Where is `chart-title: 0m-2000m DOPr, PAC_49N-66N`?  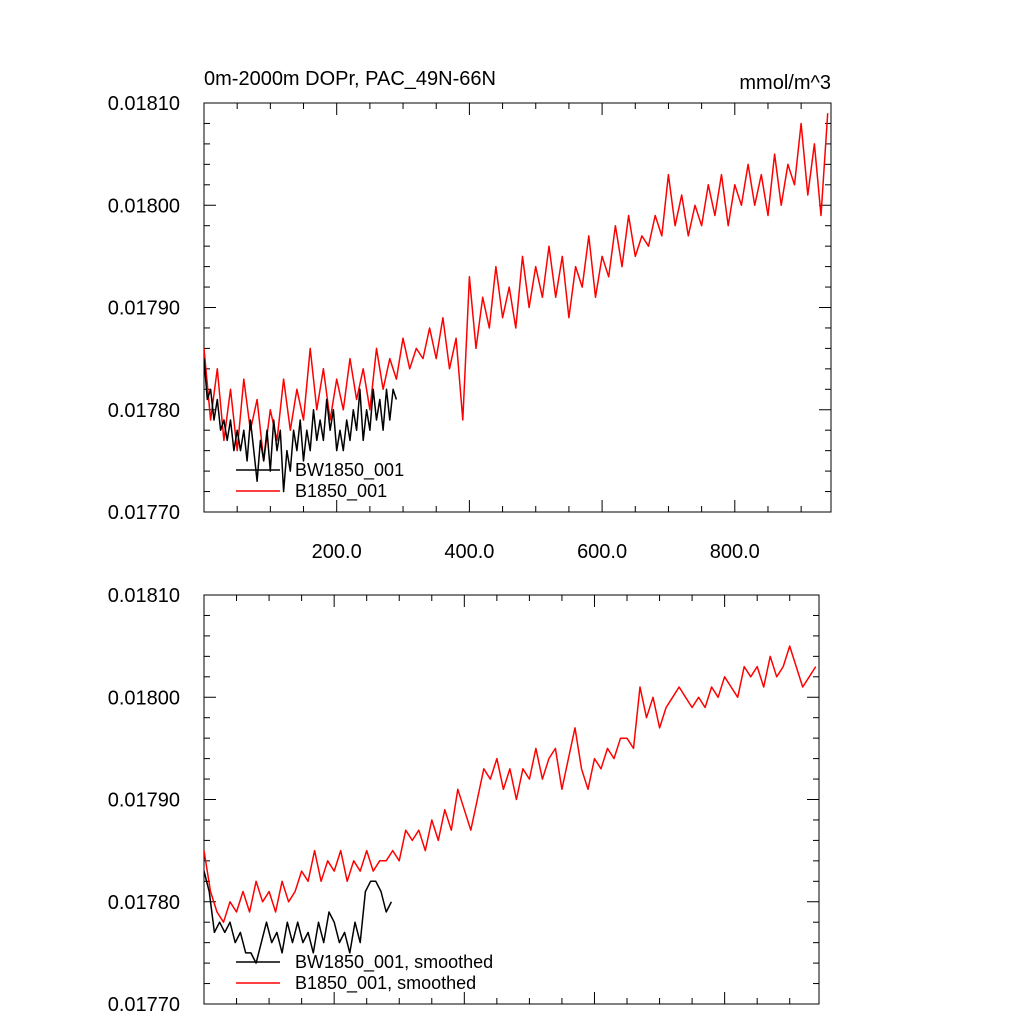
chart-title: 0m-2000m DOPr, PAC_49N-66N is located at coordinates (350, 79).